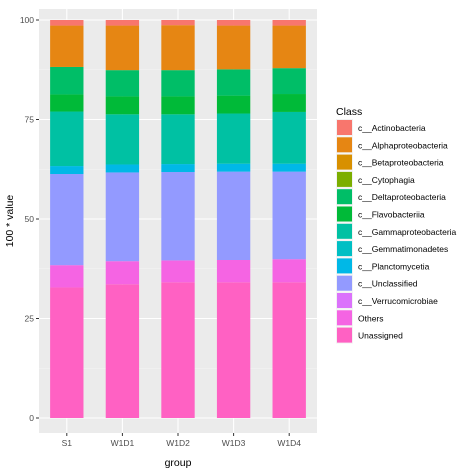 The height and width of the screenshot is (474, 474). What do you see at coordinates (388, 284) in the screenshot?
I see `legend-label: c__Unclassified` at bounding box center [388, 284].